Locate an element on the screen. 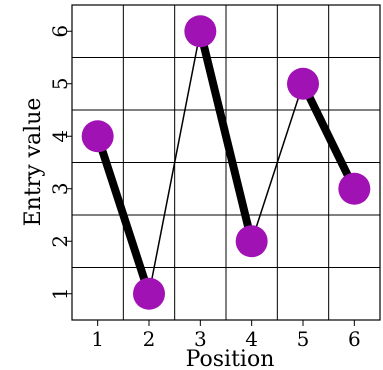 The height and width of the screenshot is (370, 383). y-tick-label: 5 is located at coordinates (60, 83).